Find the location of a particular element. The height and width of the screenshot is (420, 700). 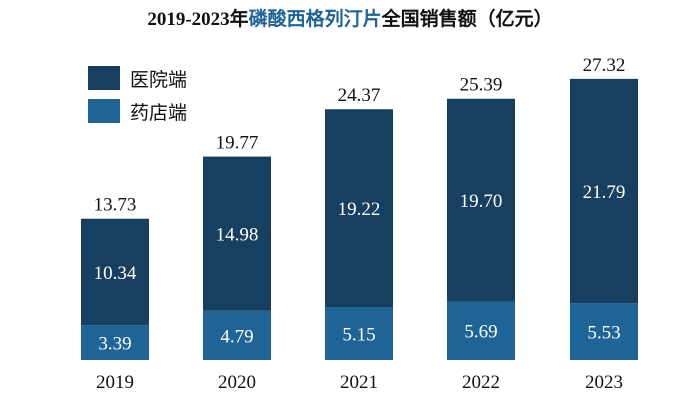

data-label: 3.39 is located at coordinates (114, 344).